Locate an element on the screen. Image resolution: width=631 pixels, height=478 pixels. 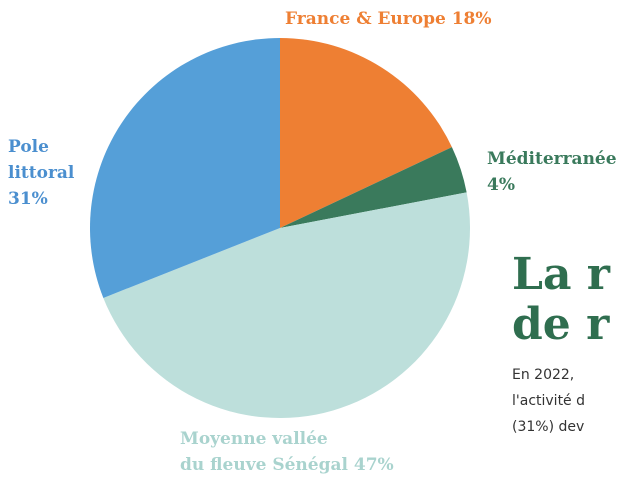
slice-label: France & Europe 18% is located at coordinates (435, 19).